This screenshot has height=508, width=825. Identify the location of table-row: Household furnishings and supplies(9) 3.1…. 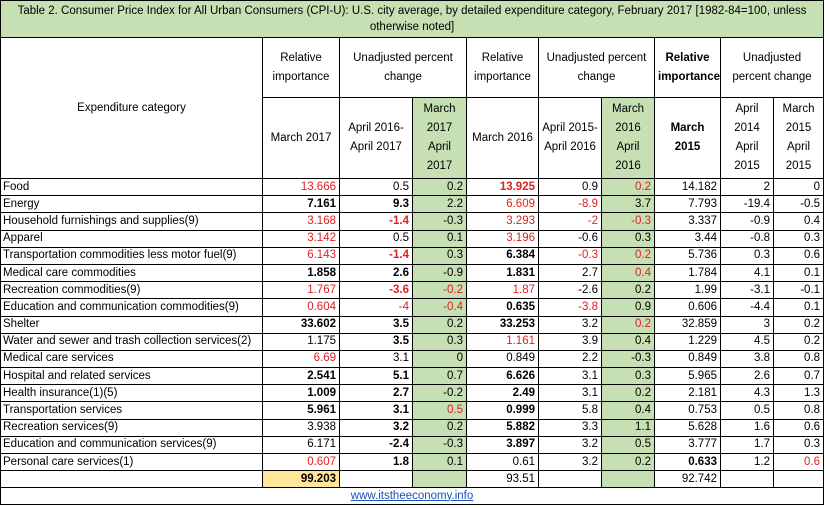
(412, 221).